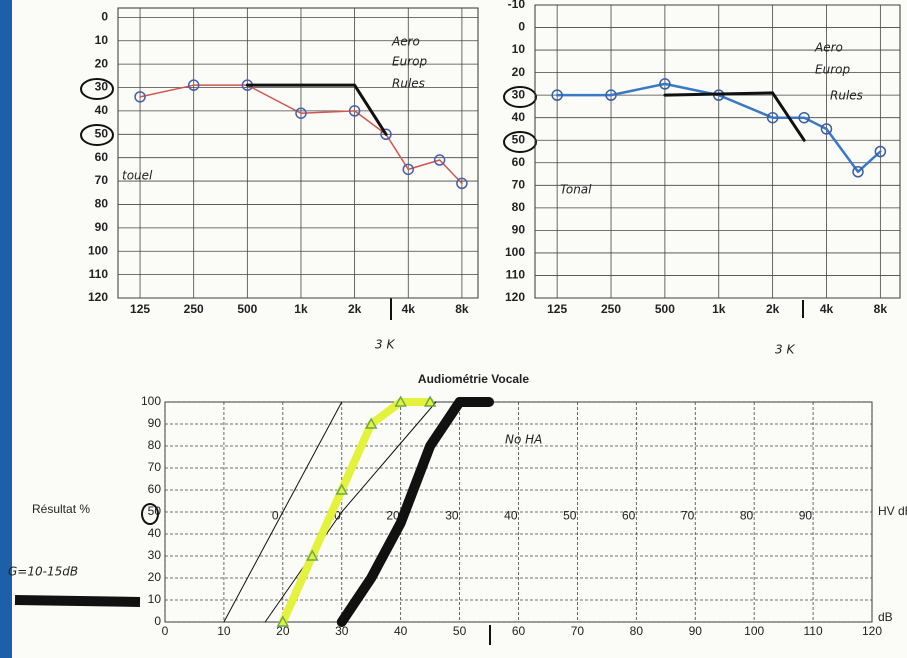  Describe the element at coordinates (754, 631) in the screenshot. I see `x-tick-label: 100` at that location.